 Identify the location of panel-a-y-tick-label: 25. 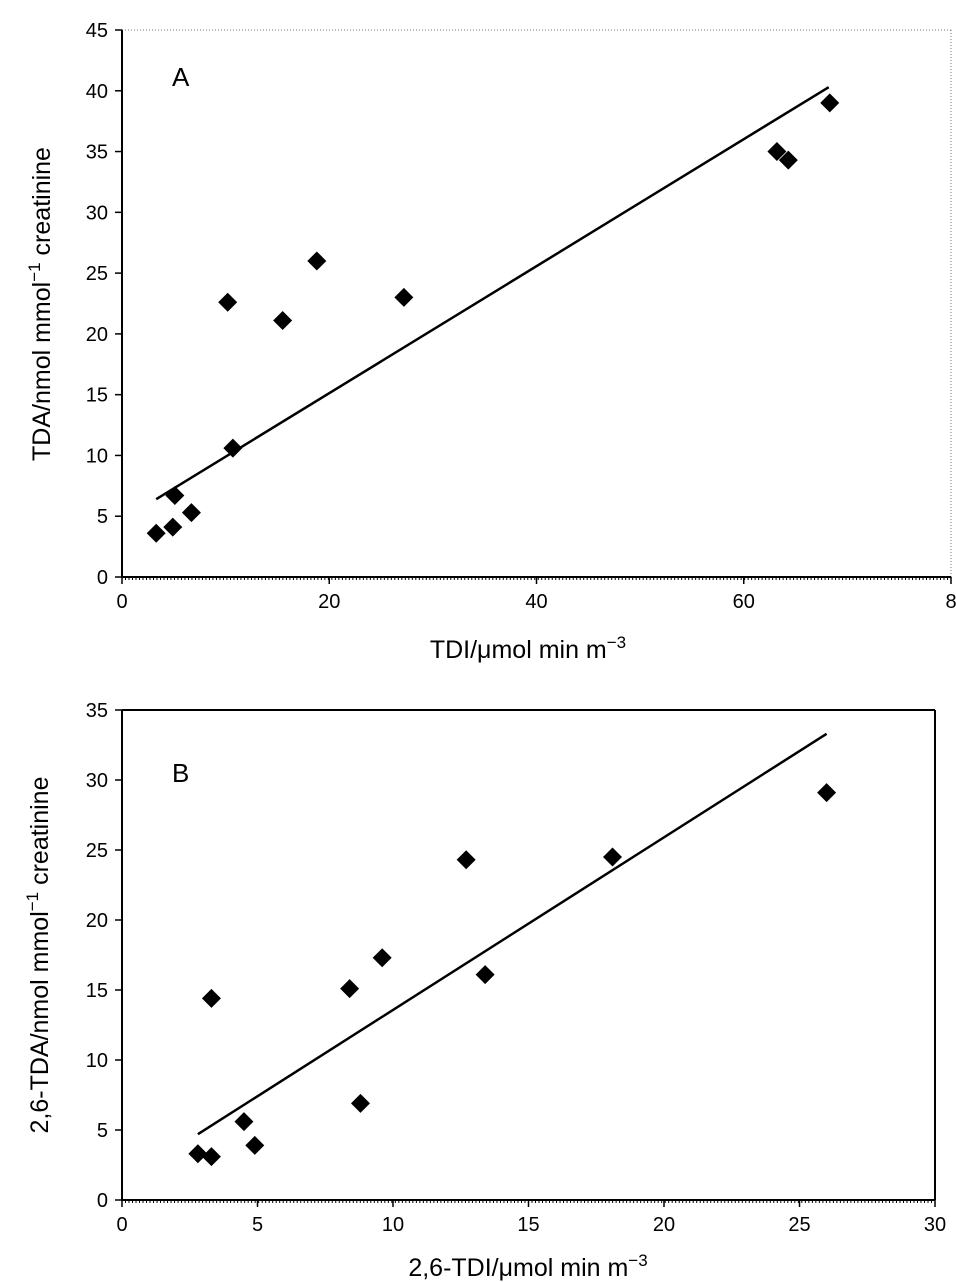
(97, 274).